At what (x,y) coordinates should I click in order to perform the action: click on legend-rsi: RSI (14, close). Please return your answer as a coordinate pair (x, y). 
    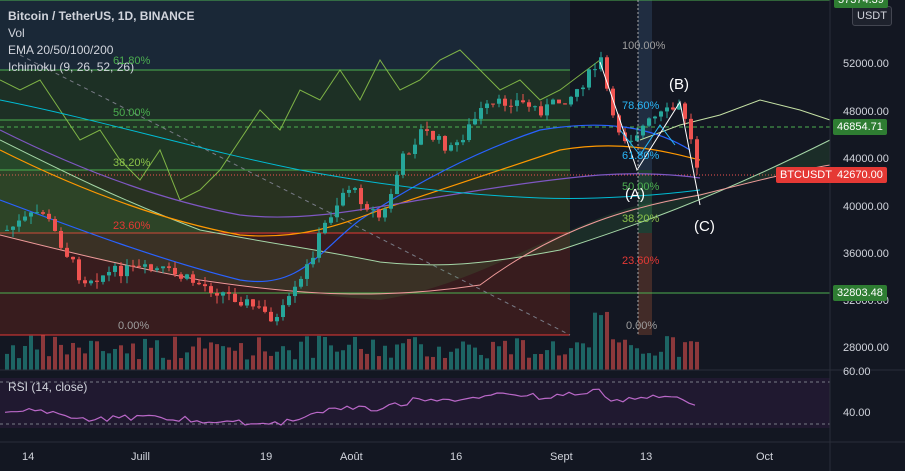
    Looking at the image, I should click on (48, 387).